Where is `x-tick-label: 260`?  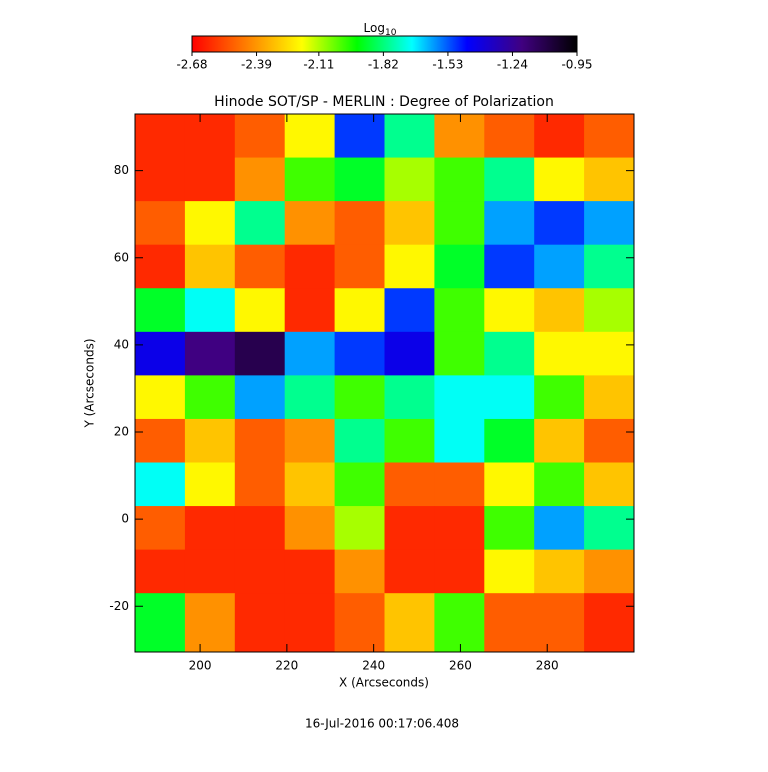 x-tick-label: 260 is located at coordinates (460, 666).